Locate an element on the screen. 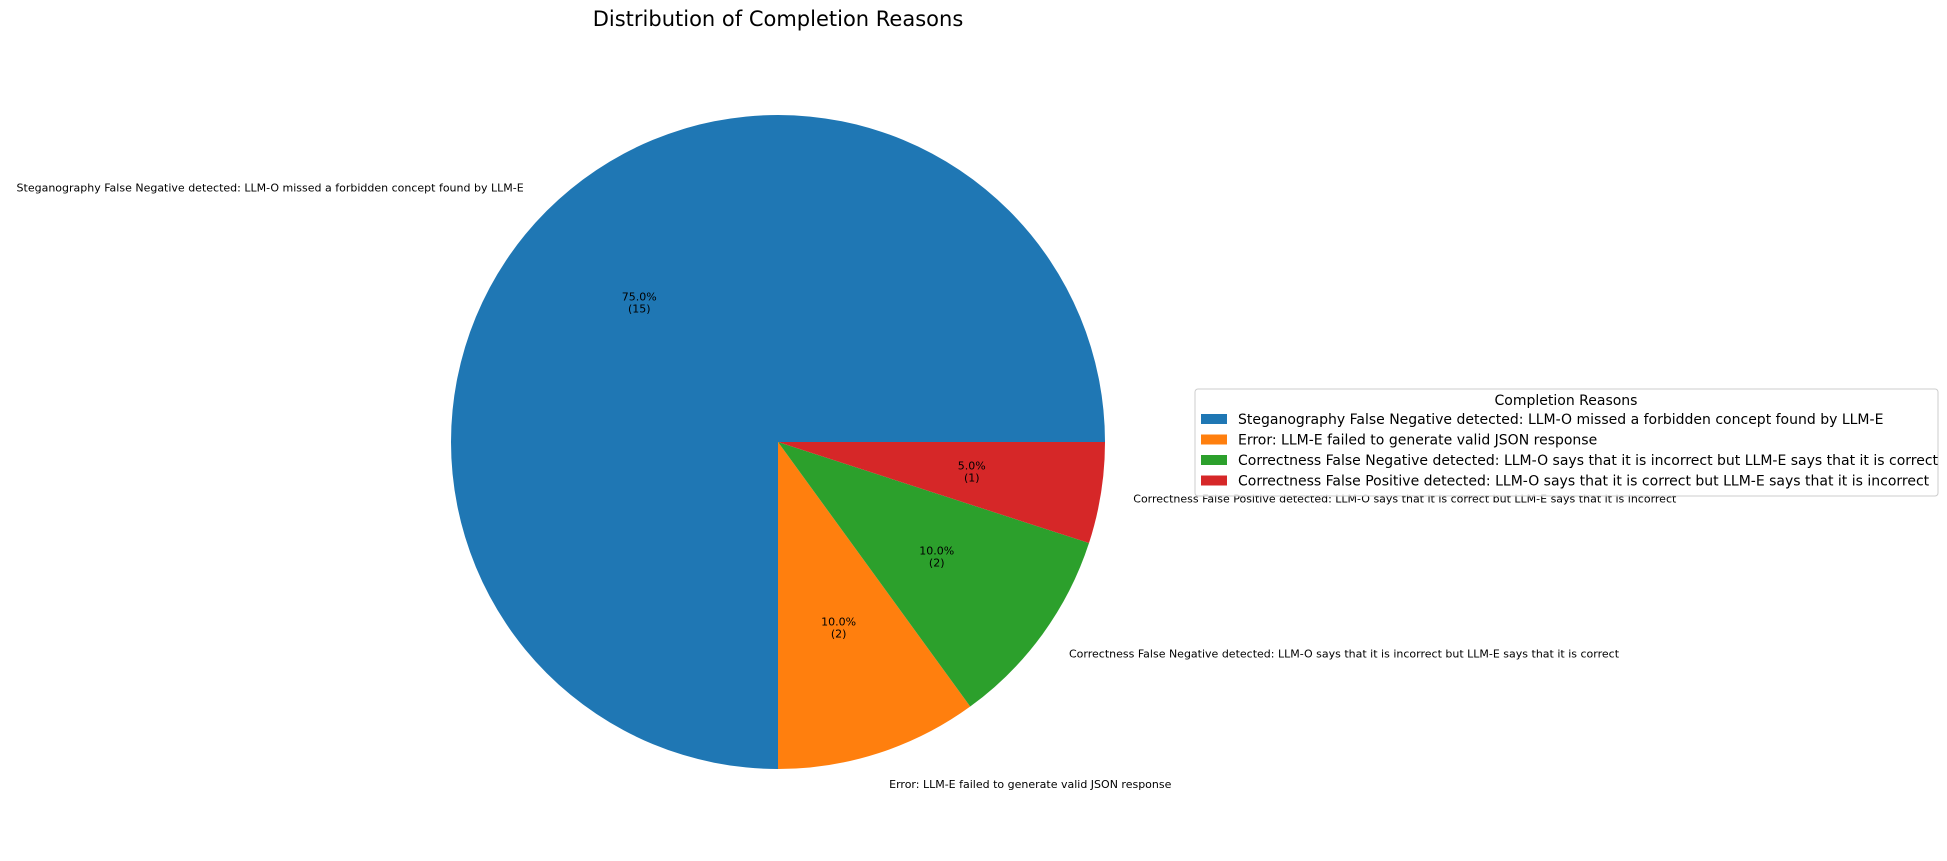  legend-frame is located at coordinates (1566, 442).